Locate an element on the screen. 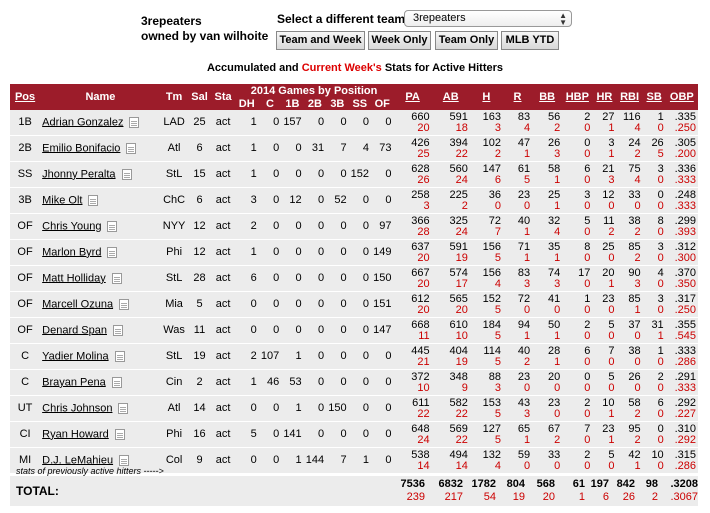 This screenshot has width=710, height=513. col-header-ab: AB is located at coordinates (450, 97).